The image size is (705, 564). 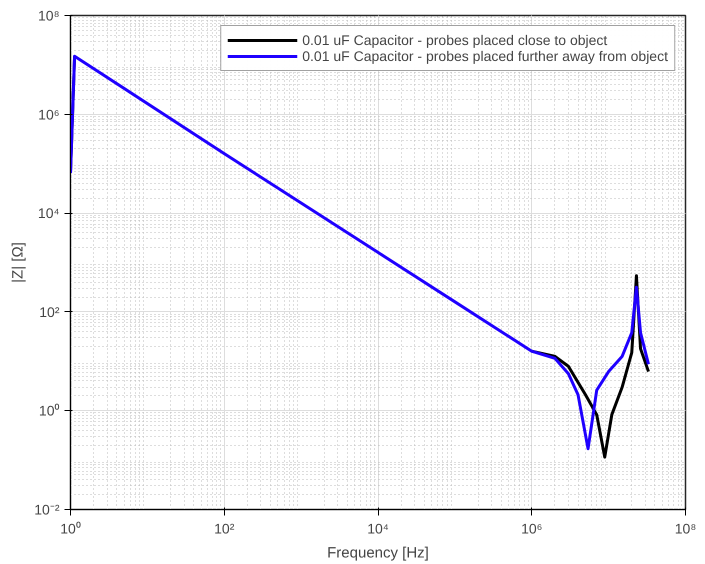 What do you see at coordinates (49, 114) in the screenshot?
I see `y-tick-label: 10⁶` at bounding box center [49, 114].